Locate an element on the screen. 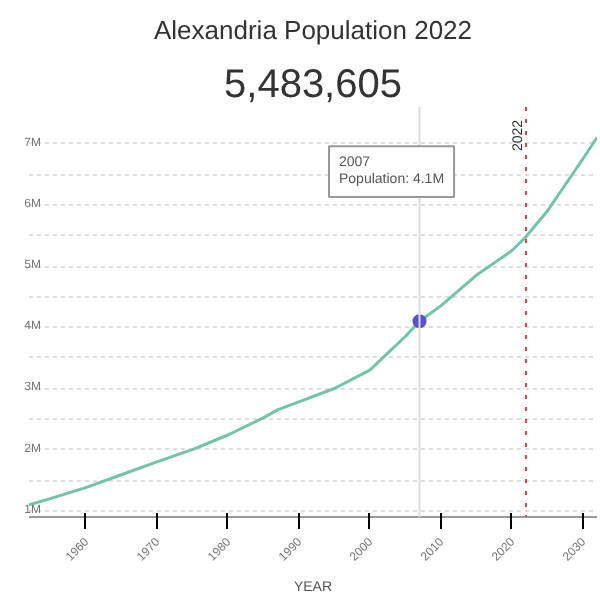 The image size is (600, 600). chart-subtitle: 5,483,605 is located at coordinates (313, 85).